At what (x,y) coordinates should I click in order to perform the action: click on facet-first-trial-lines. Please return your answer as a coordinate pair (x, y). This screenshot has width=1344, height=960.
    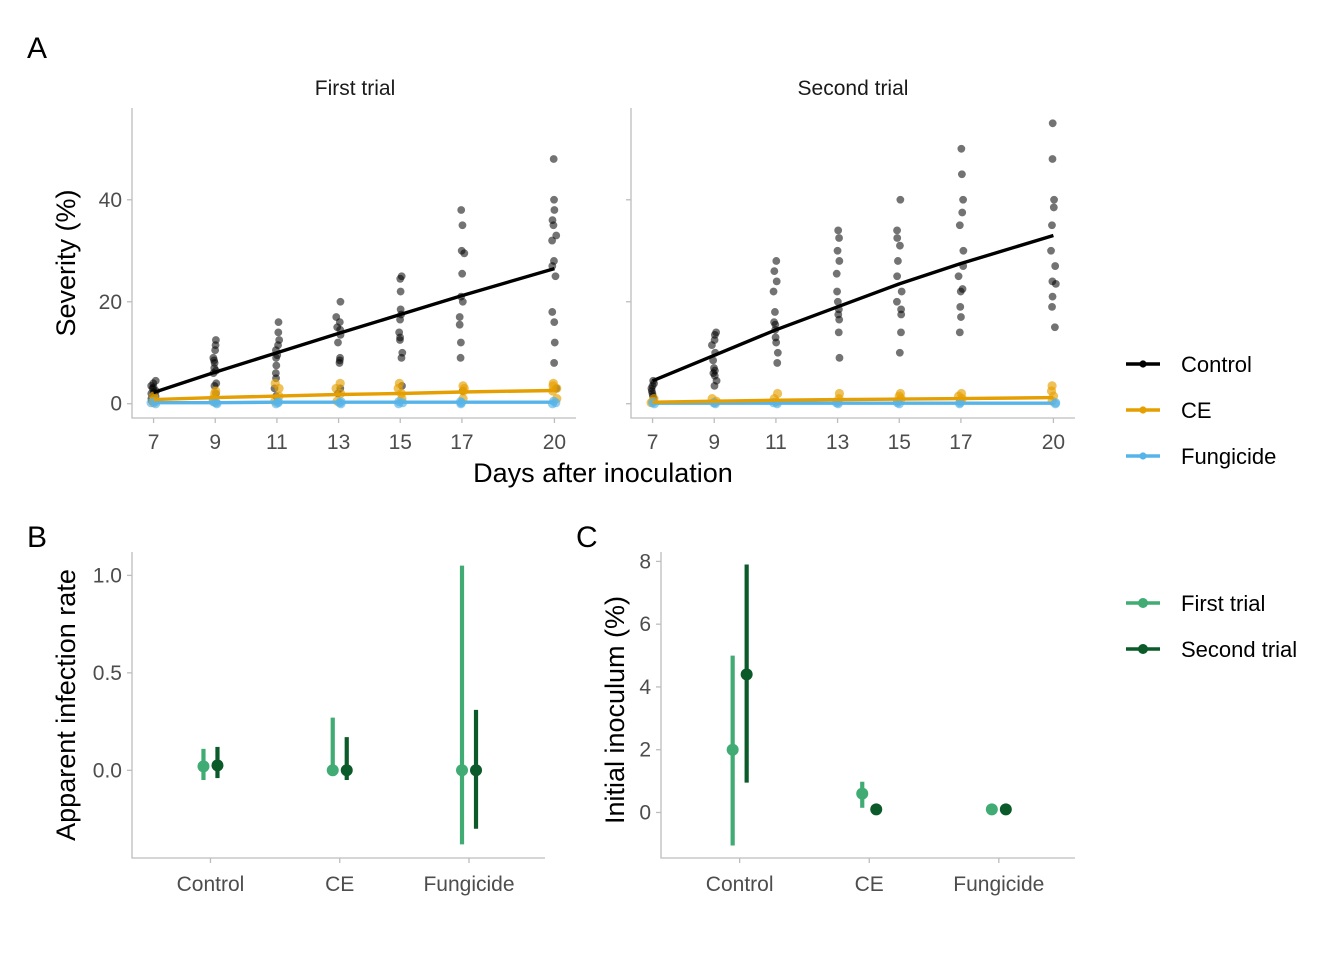
    Looking at the image, I should click on (354, 335).